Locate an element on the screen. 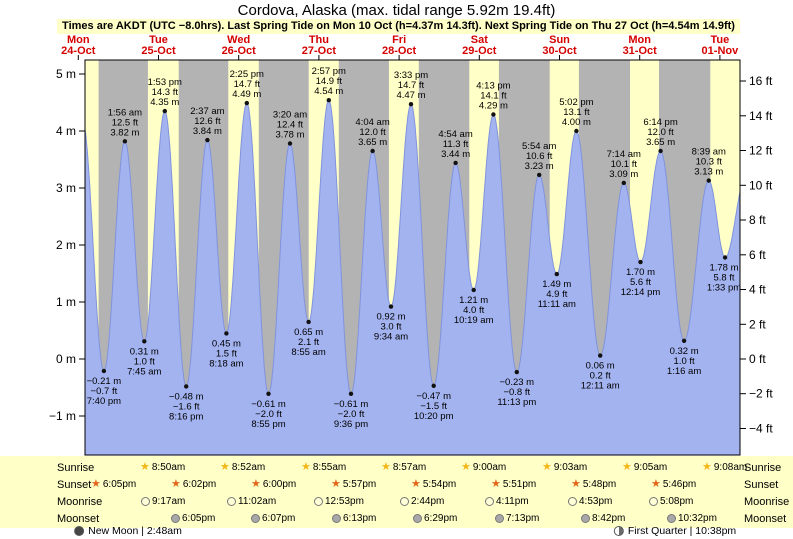  tide-annotation: 3:33 pm 14.7 ft 4.47 m is located at coordinates (411, 85).